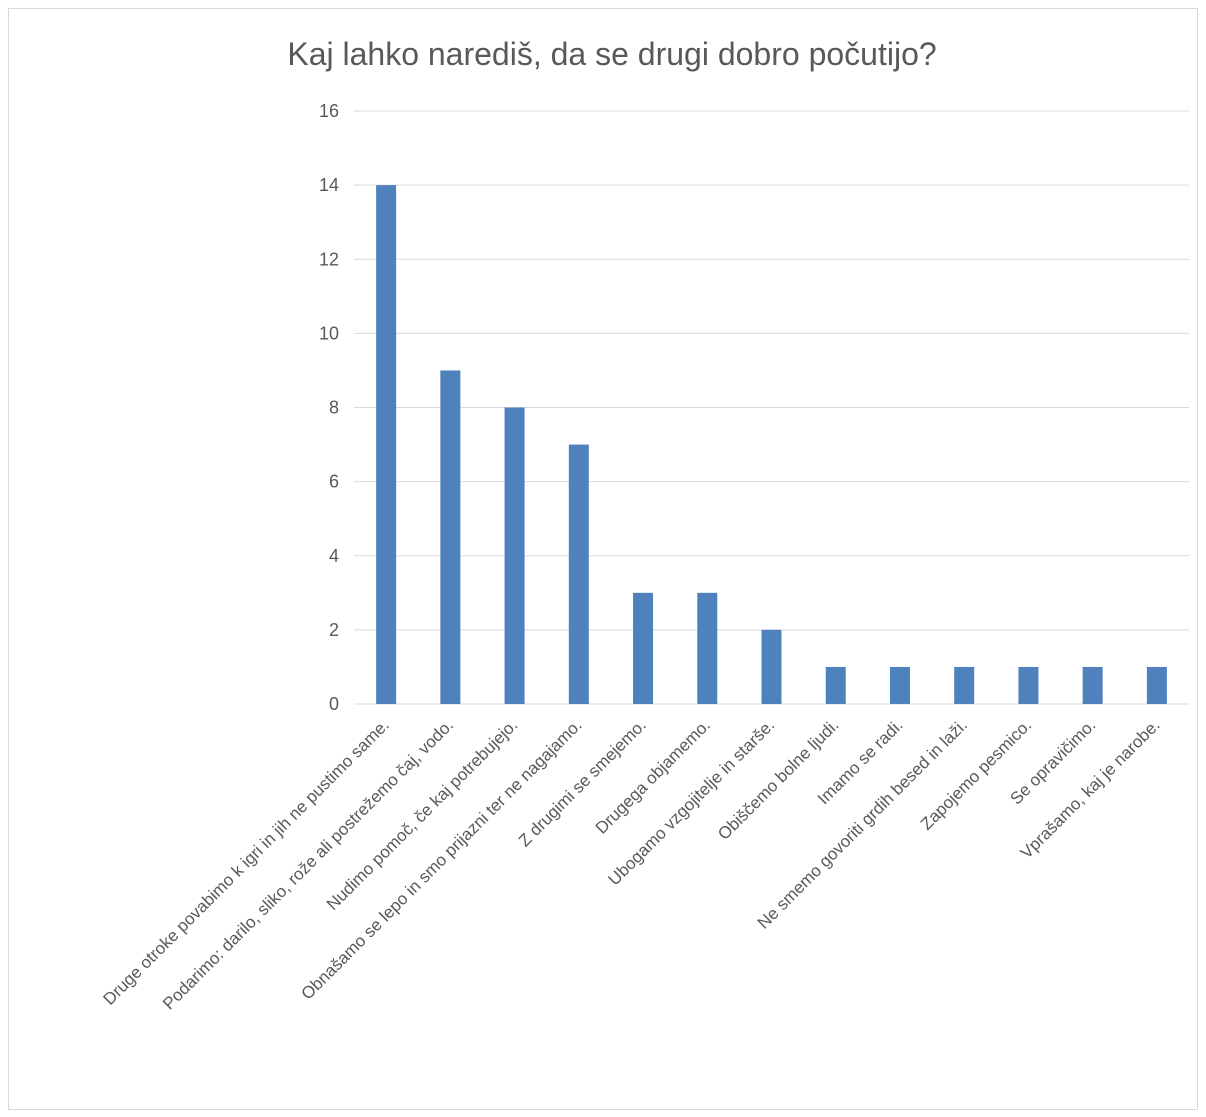 The height and width of the screenshot is (1117, 1206). Describe the element at coordinates (329, 333) in the screenshot. I see `y-tick-label: 10` at that location.